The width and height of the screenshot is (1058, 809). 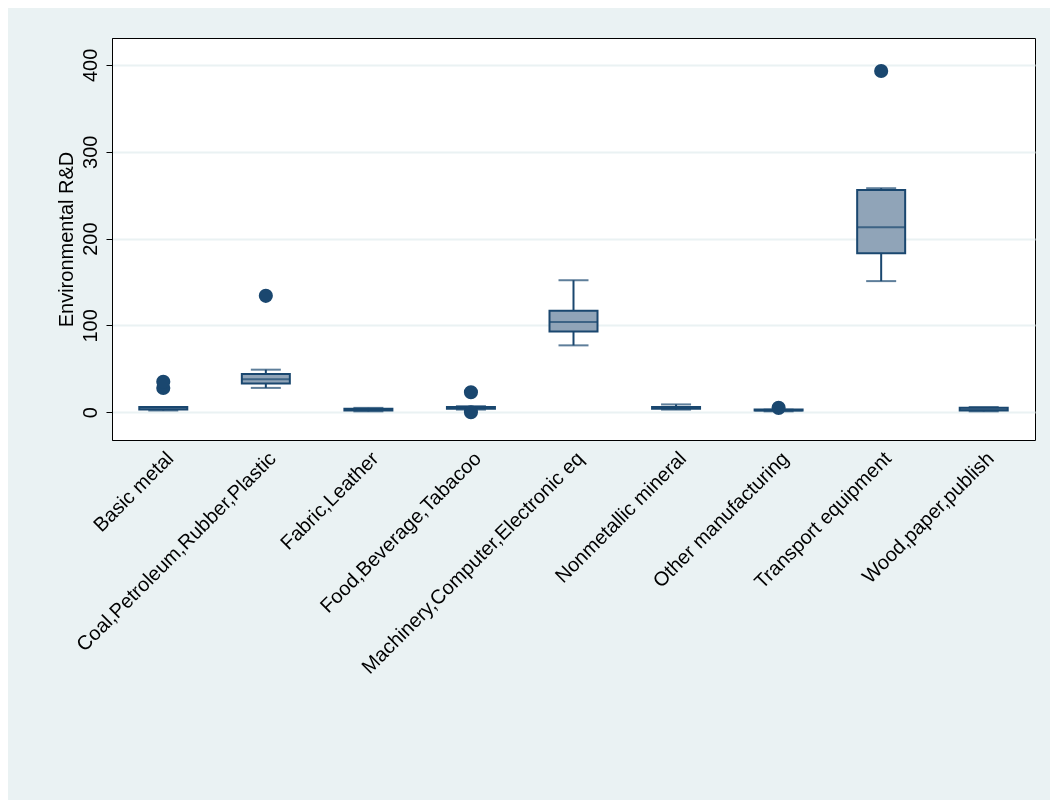 I want to click on y-tick-label: 200, so click(x=89, y=239).